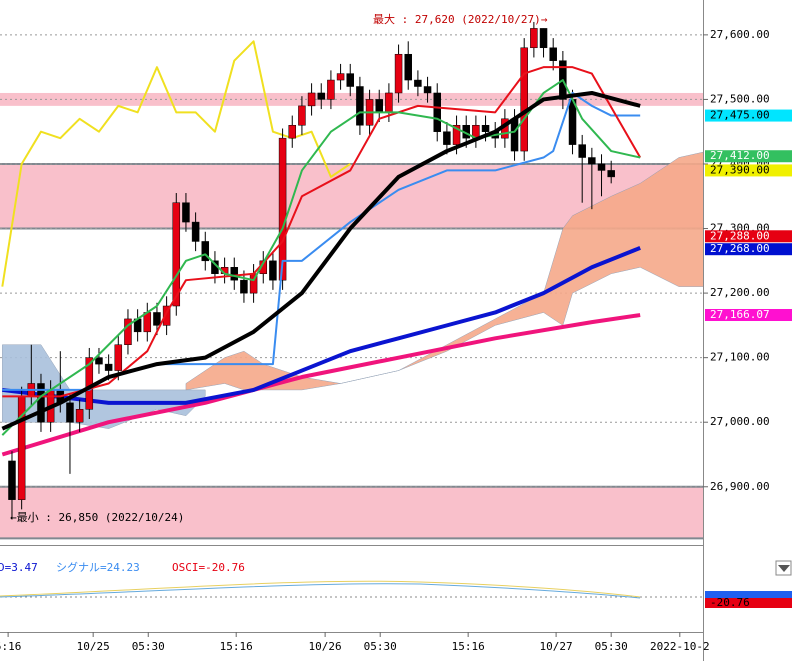  Describe the element at coordinates (740, 314) in the screenshot. I see `price-tag-label: 27,166.07` at that location.